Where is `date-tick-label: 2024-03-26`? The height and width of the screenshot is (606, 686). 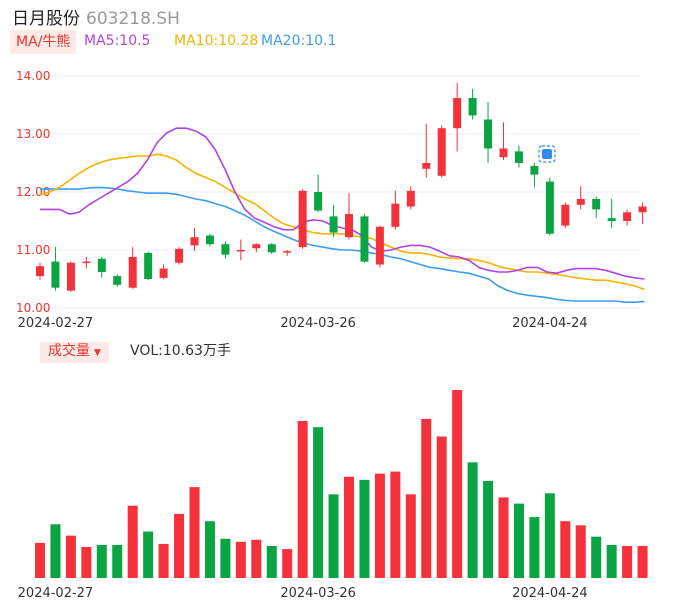
date-tick-label: 2024-03-26 is located at coordinates (318, 323).